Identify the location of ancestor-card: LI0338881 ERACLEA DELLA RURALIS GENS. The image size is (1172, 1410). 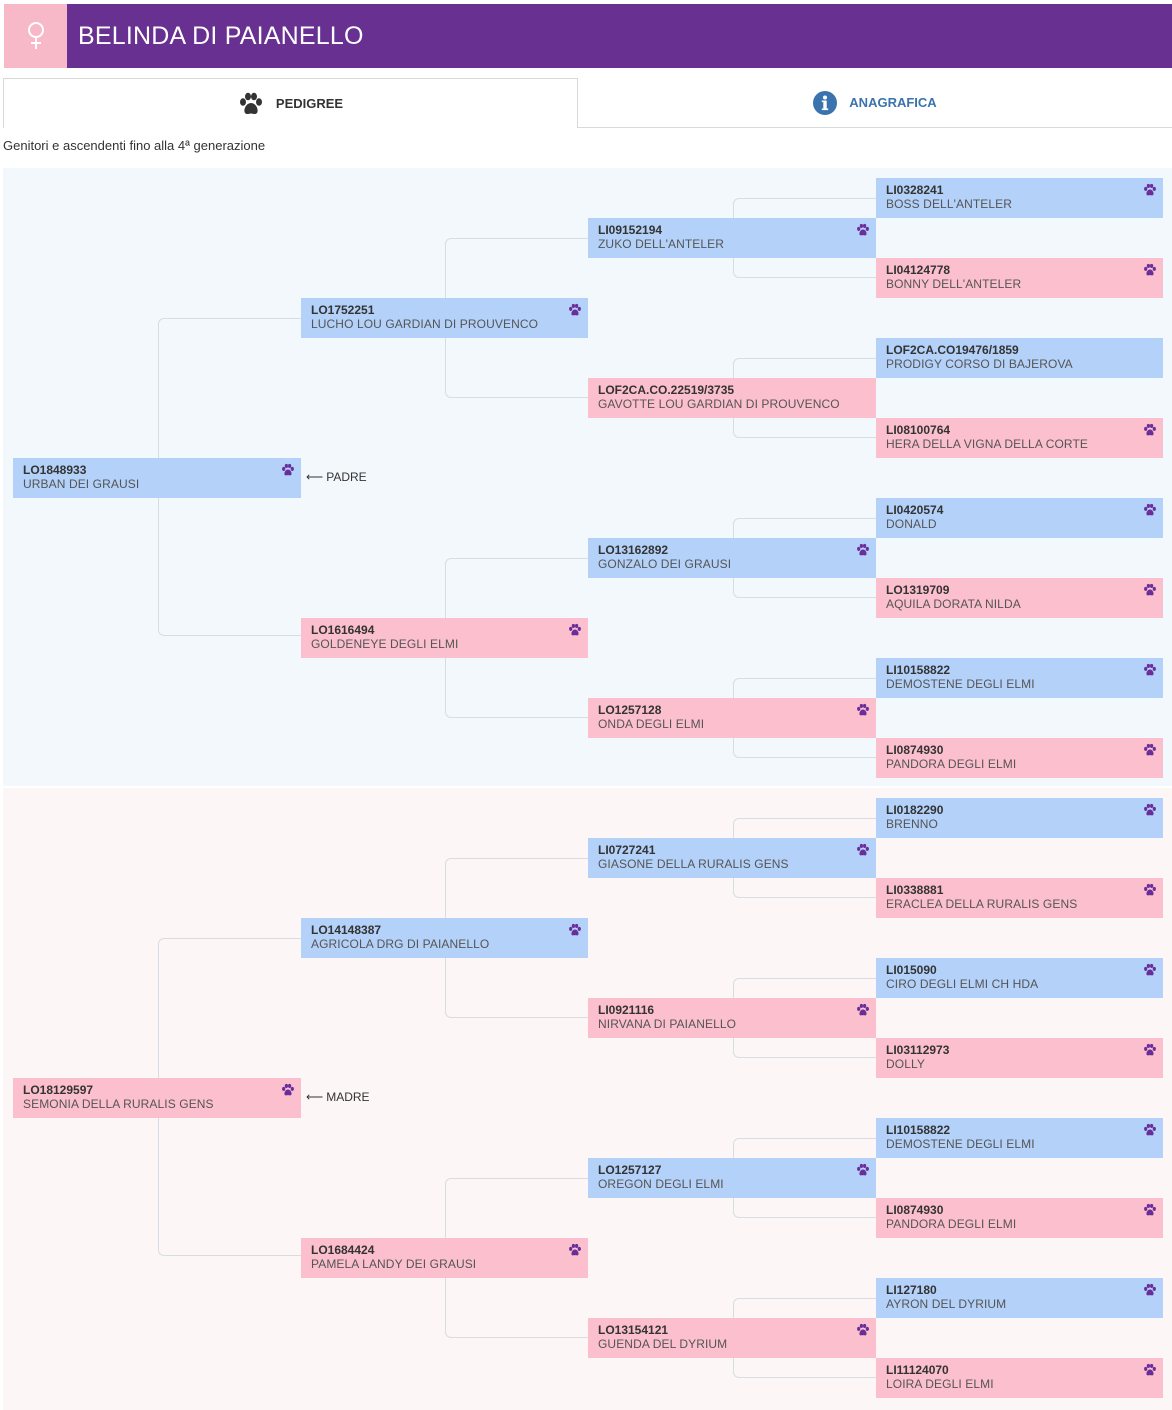
(1019, 898).